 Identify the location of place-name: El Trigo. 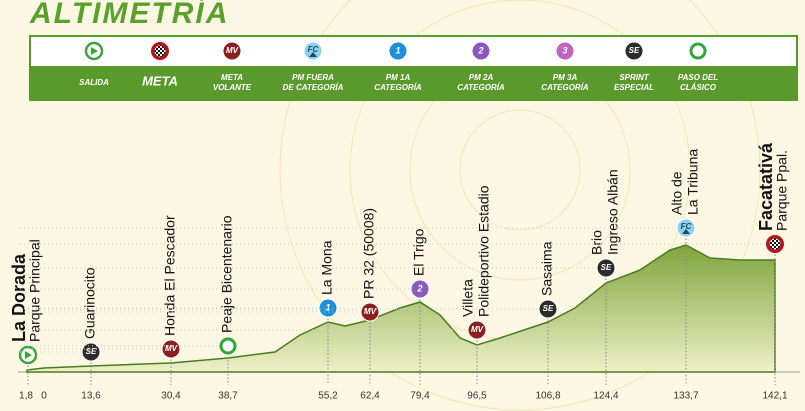
(419, 252).